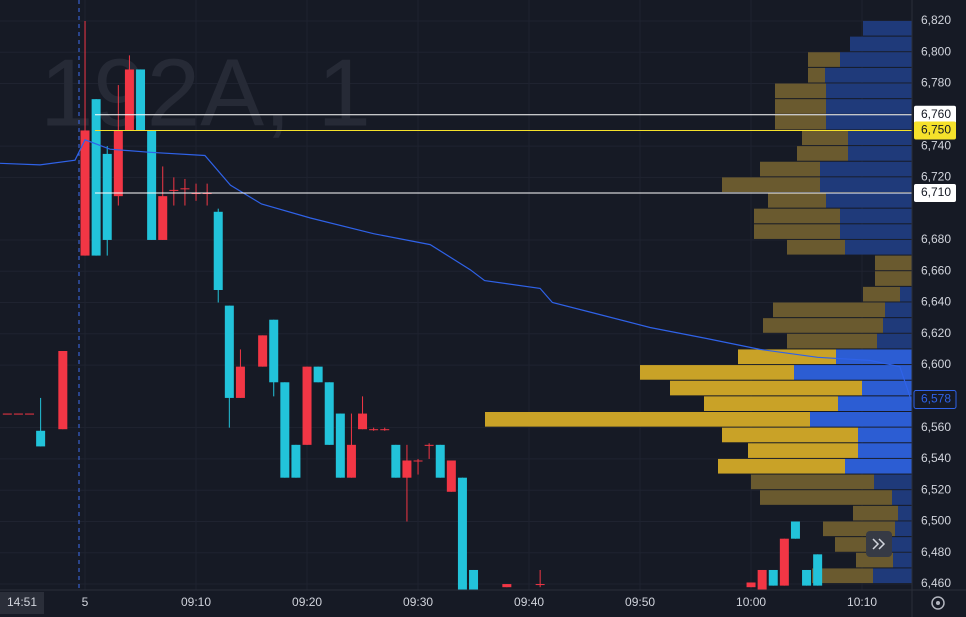 The width and height of the screenshot is (966, 617). Describe the element at coordinates (936, 270) in the screenshot. I see `y-tick-label: 6,660` at that location.